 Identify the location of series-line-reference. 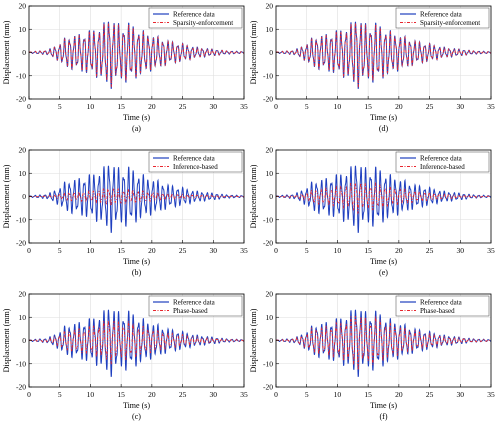
(136, 199).